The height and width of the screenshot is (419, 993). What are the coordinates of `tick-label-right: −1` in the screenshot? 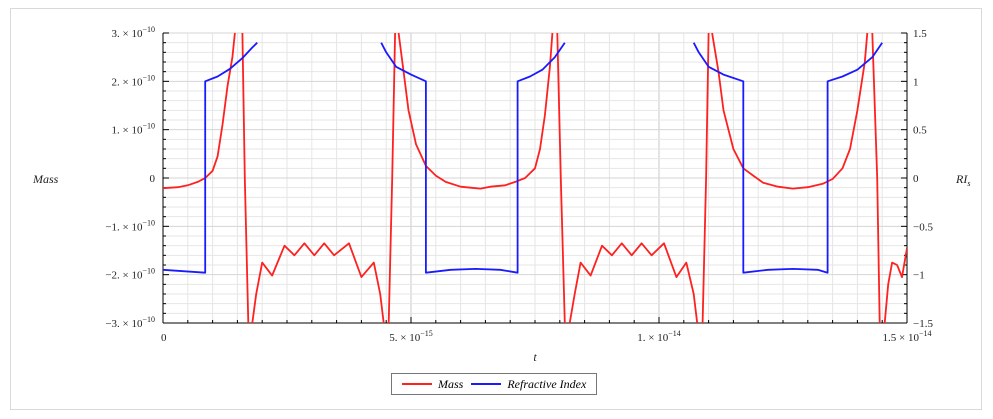 It's located at (919, 276).